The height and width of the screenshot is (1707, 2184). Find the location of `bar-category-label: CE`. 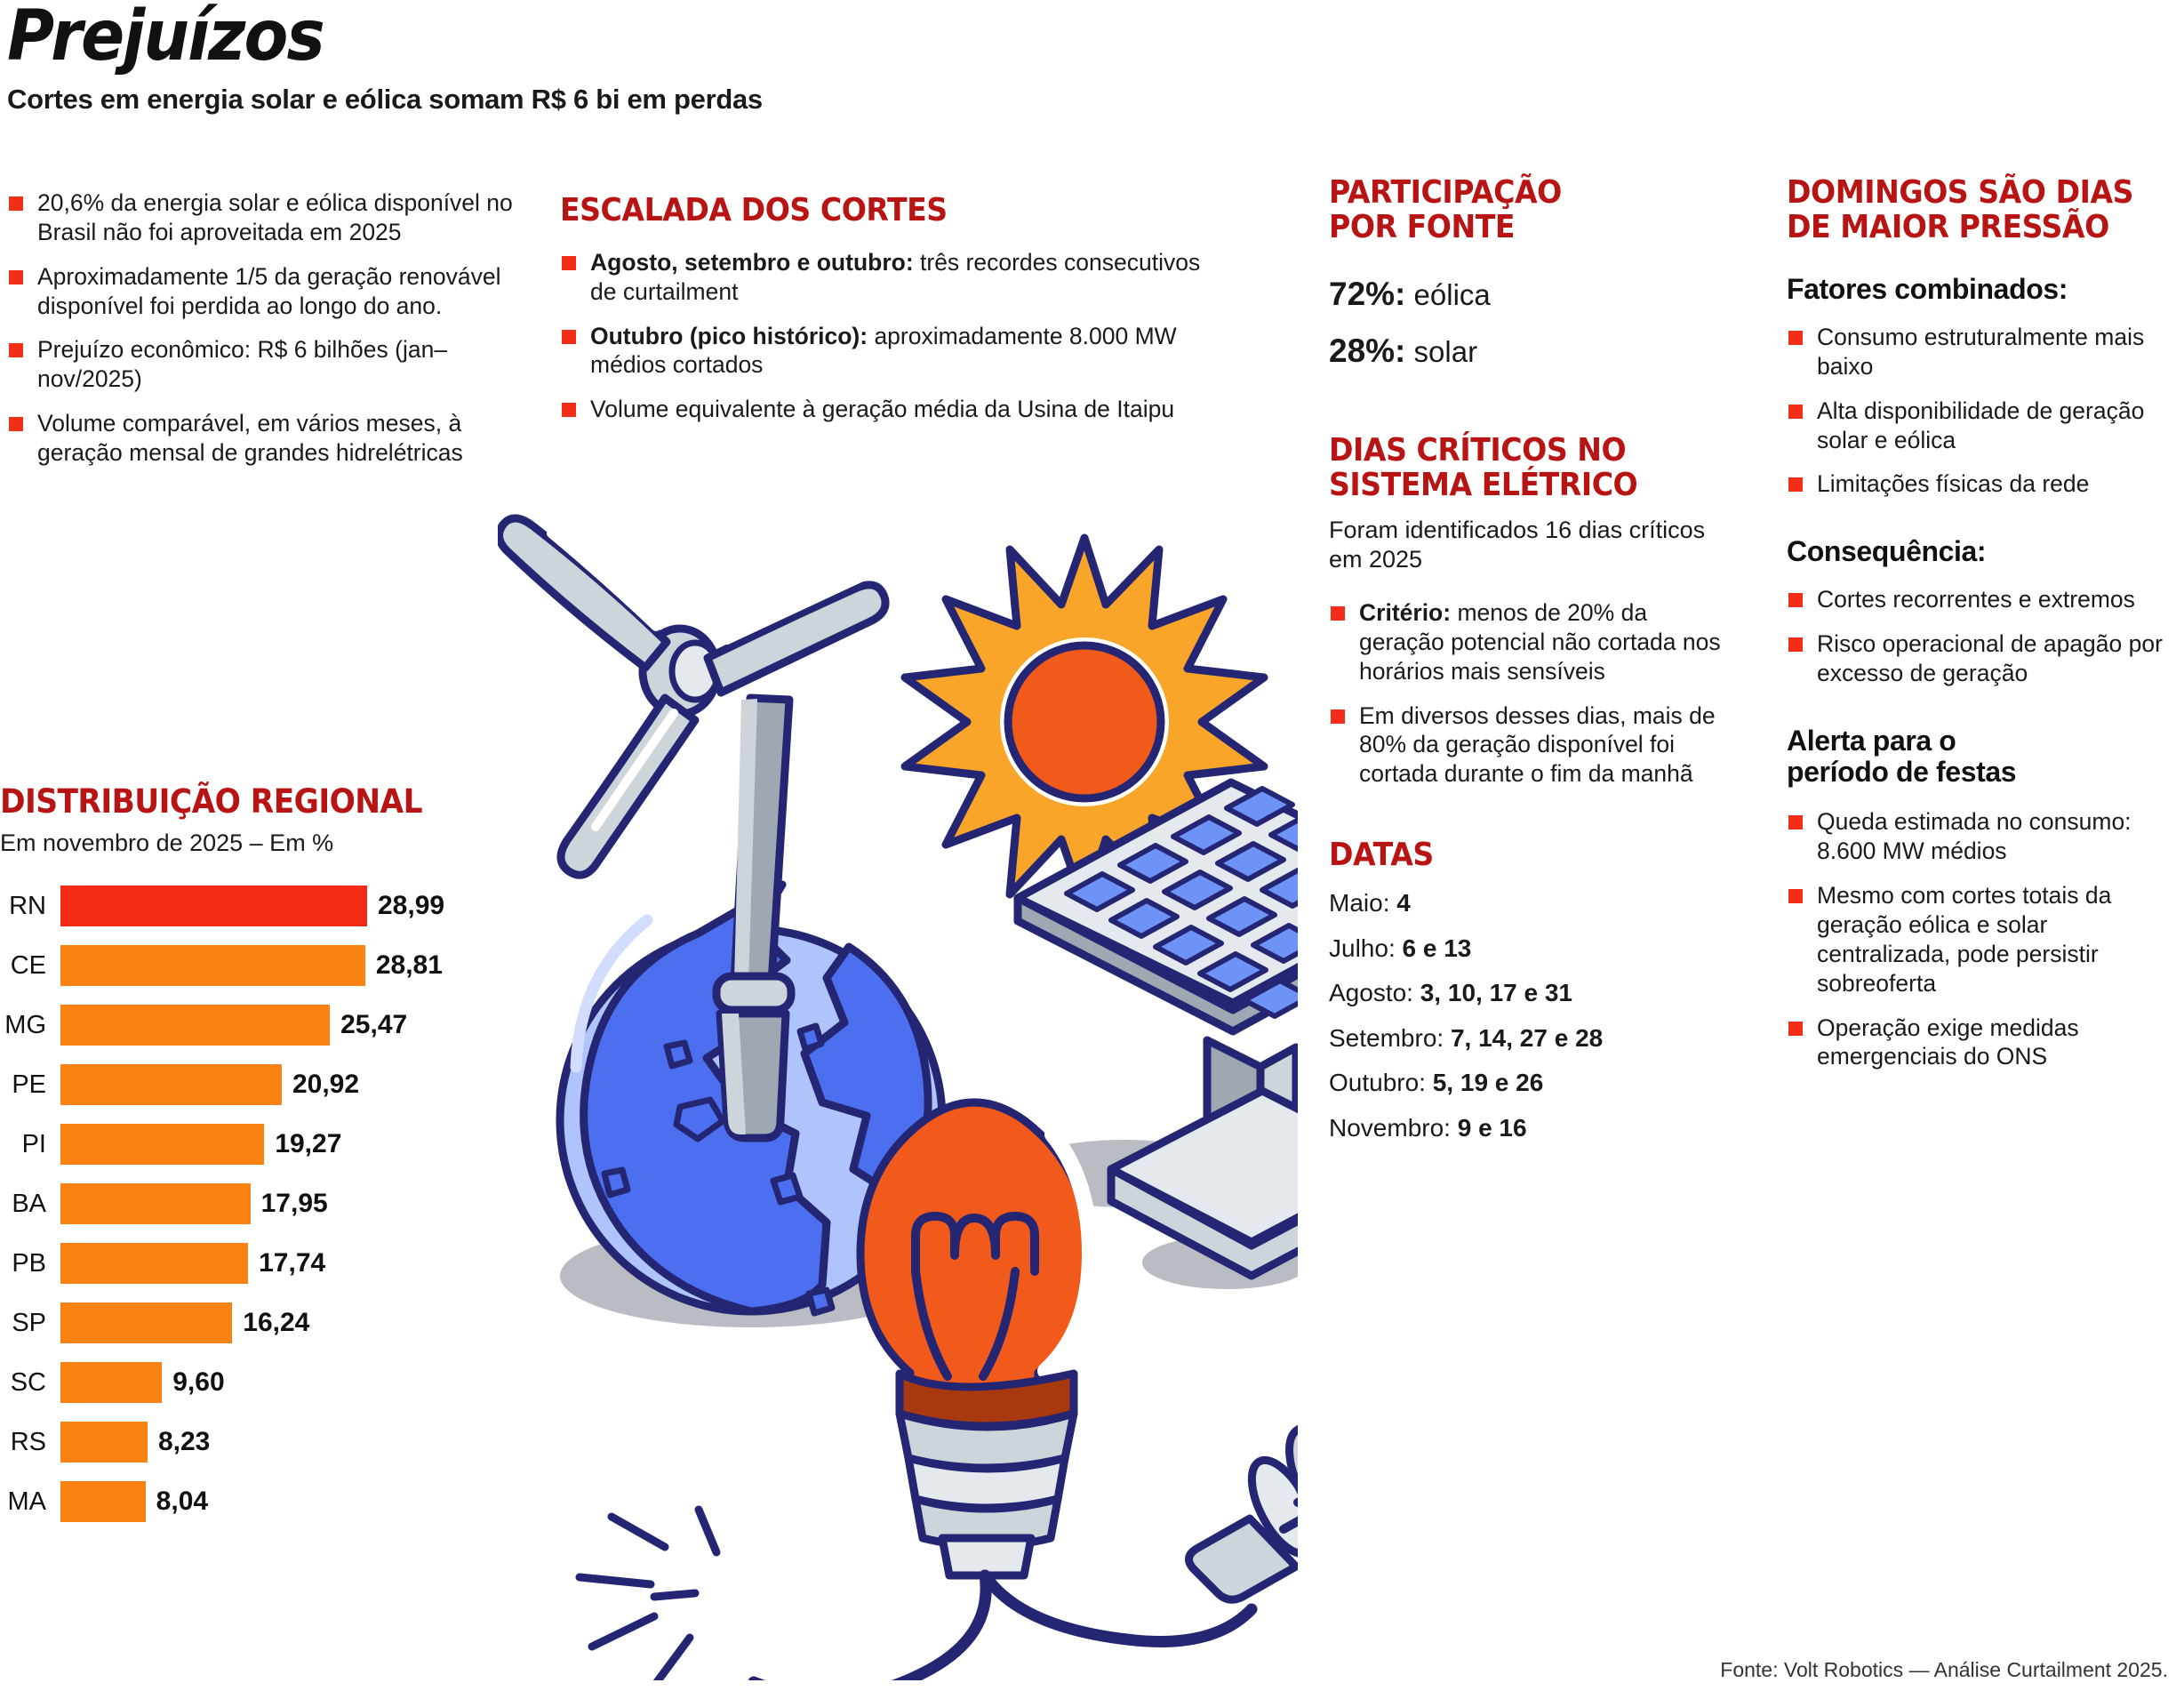

bar-category-label: CE is located at coordinates (28, 965).